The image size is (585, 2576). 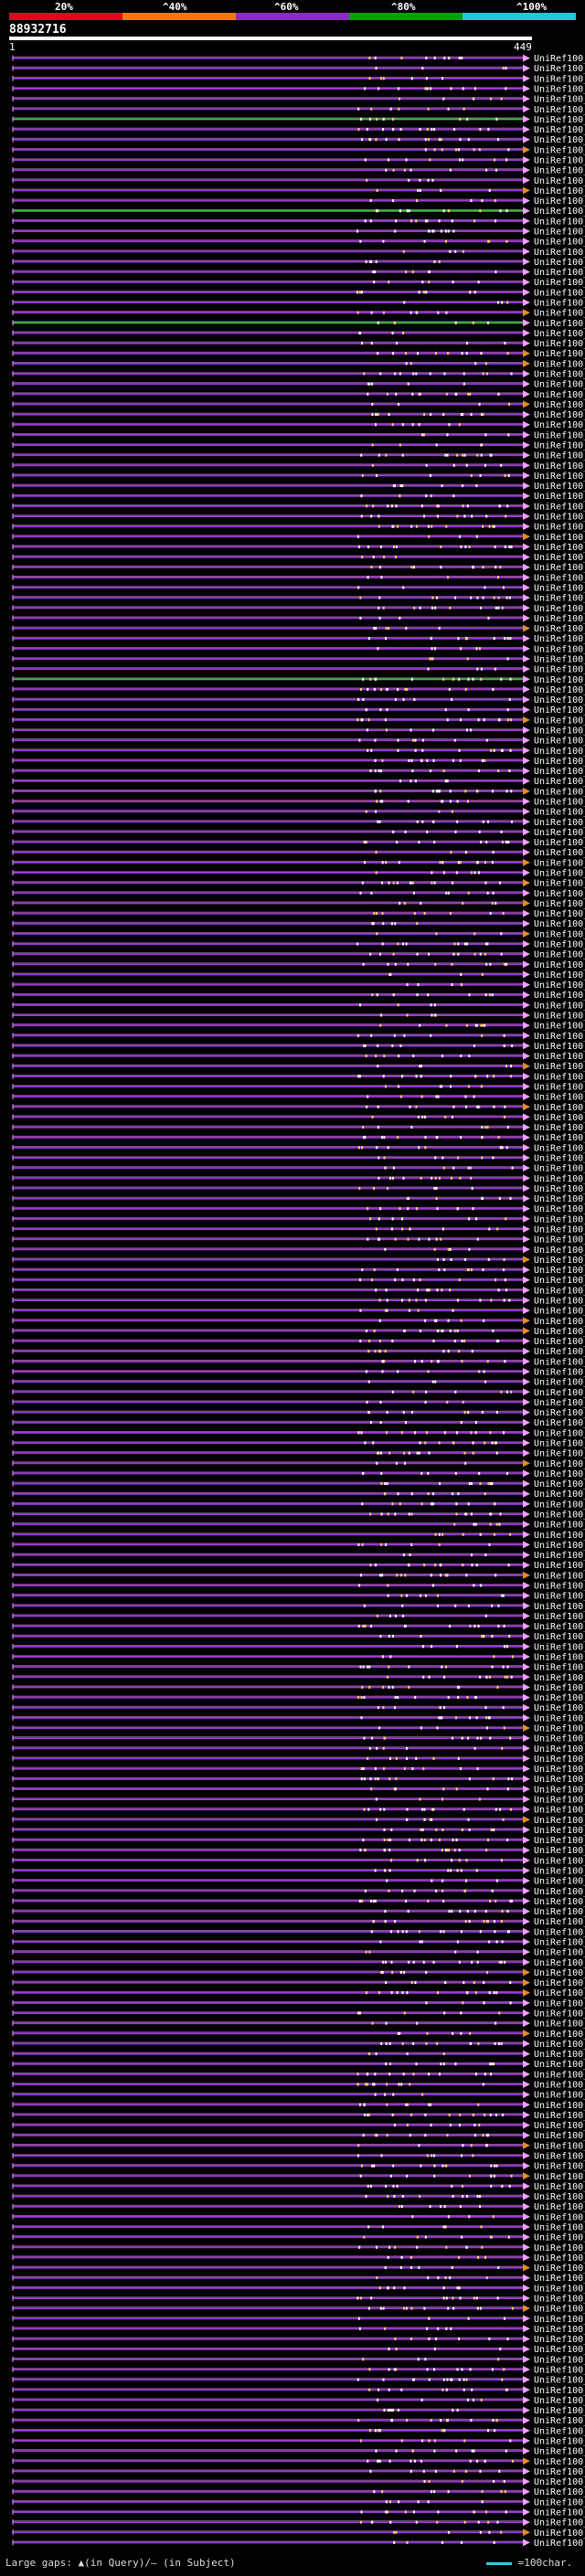 What do you see at coordinates (560, 1658) in the screenshot?
I see `hit-label: UniRef100_Q9SXM7` at bounding box center [560, 1658].